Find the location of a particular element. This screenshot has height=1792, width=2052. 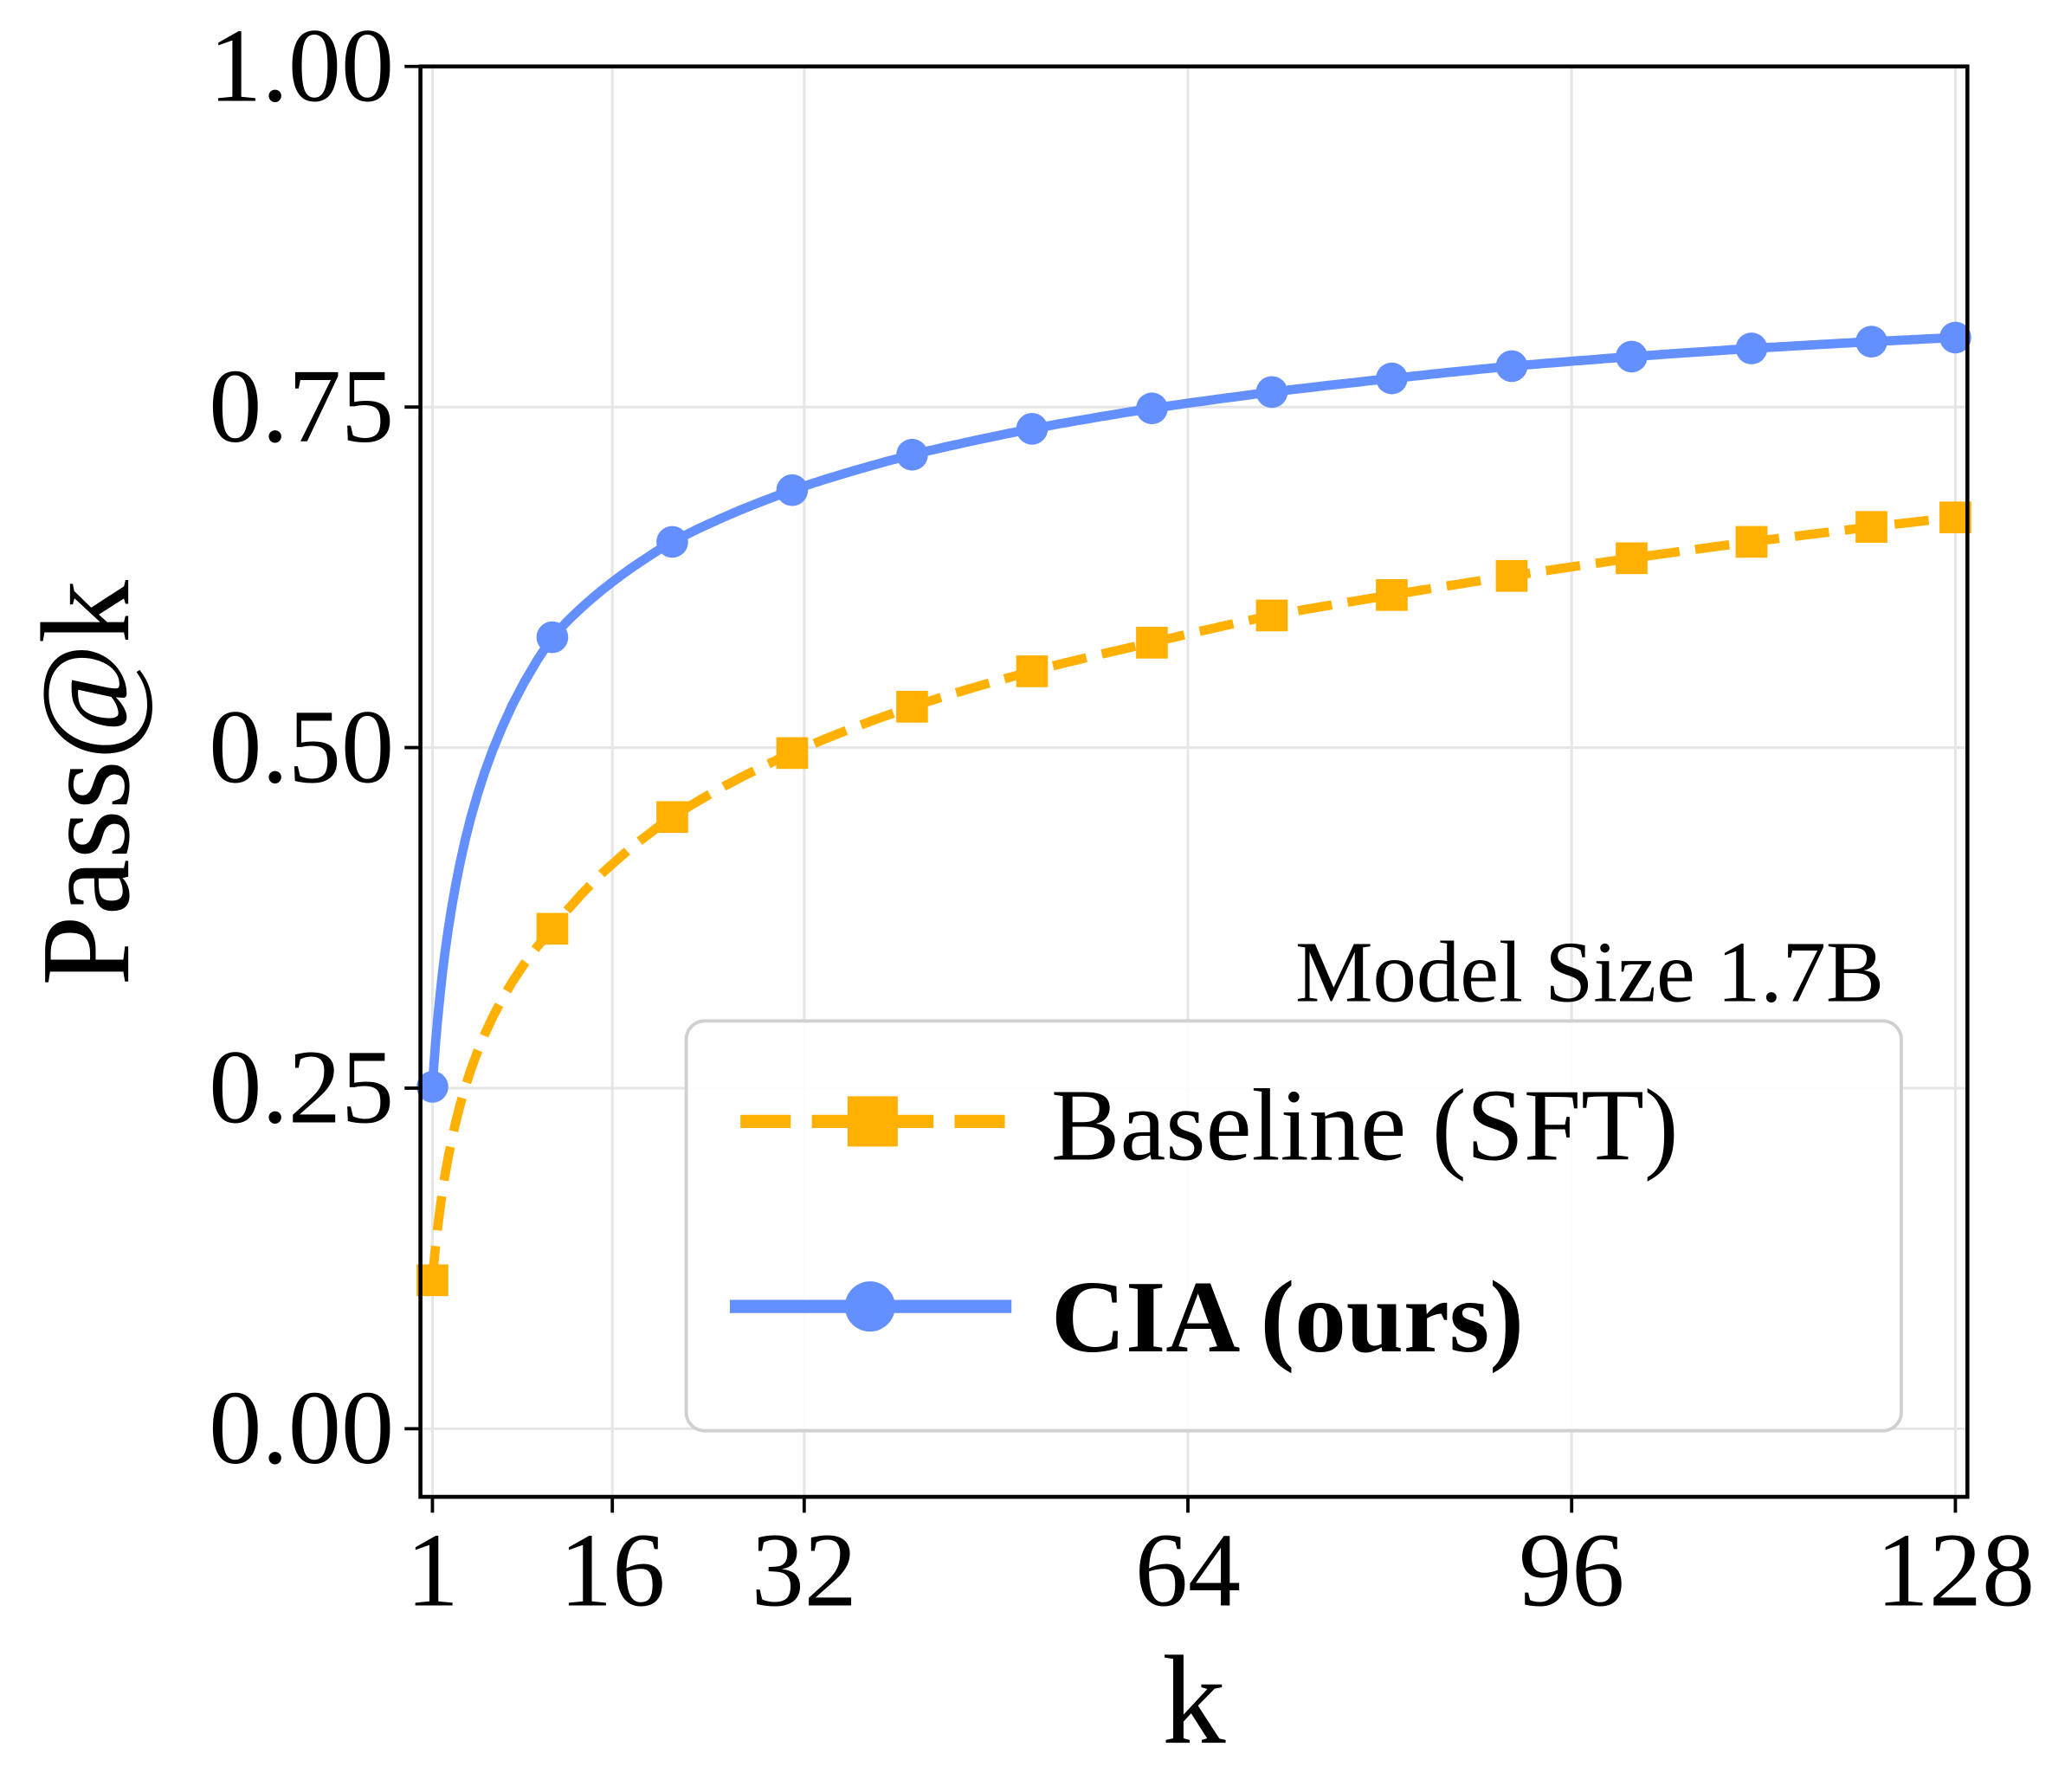

y-tick-label: 0.50 is located at coordinates (301, 746).